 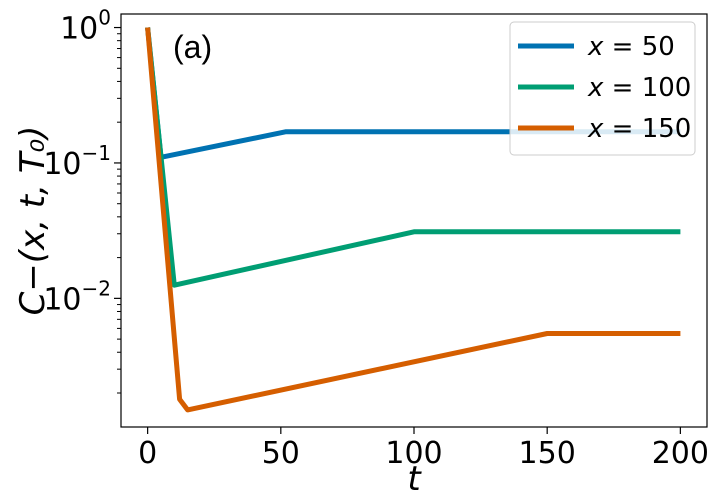 What do you see at coordinates (414, 479) in the screenshot?
I see `x-axis-label: t` at bounding box center [414, 479].